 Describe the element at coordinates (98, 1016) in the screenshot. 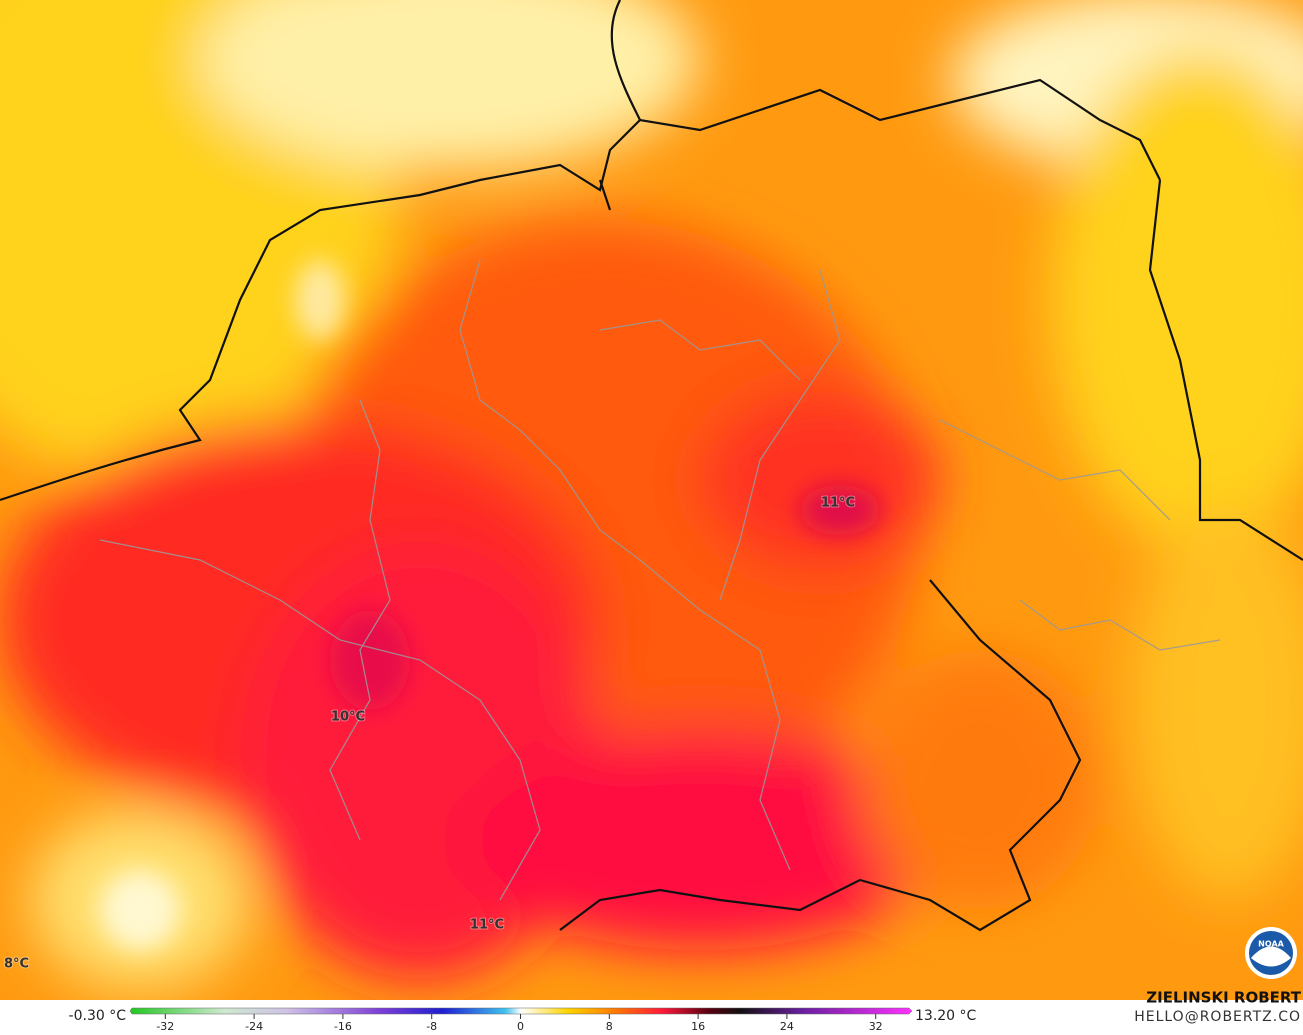

I see `colorbar-min: -0.30 °C` at that location.